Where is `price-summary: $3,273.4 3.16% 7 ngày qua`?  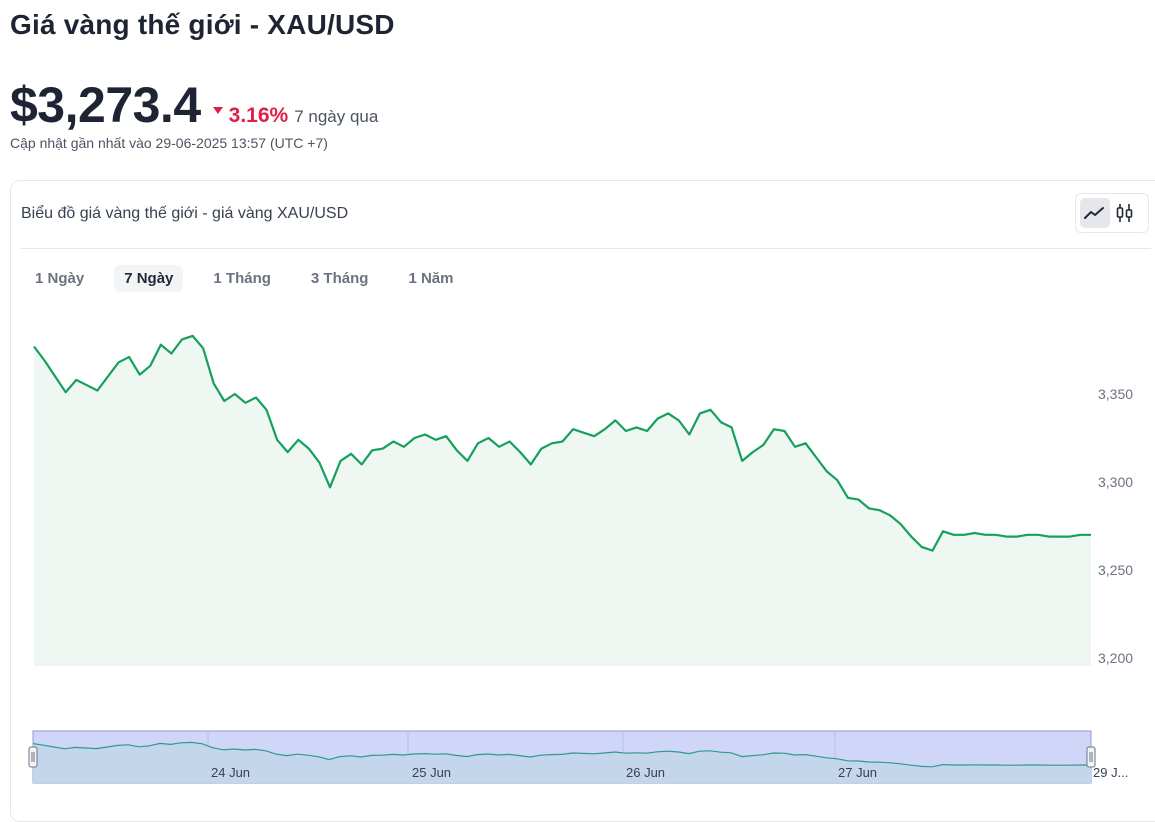 price-summary: $3,273.4 3.16% 7 ngày qua is located at coordinates (194, 105).